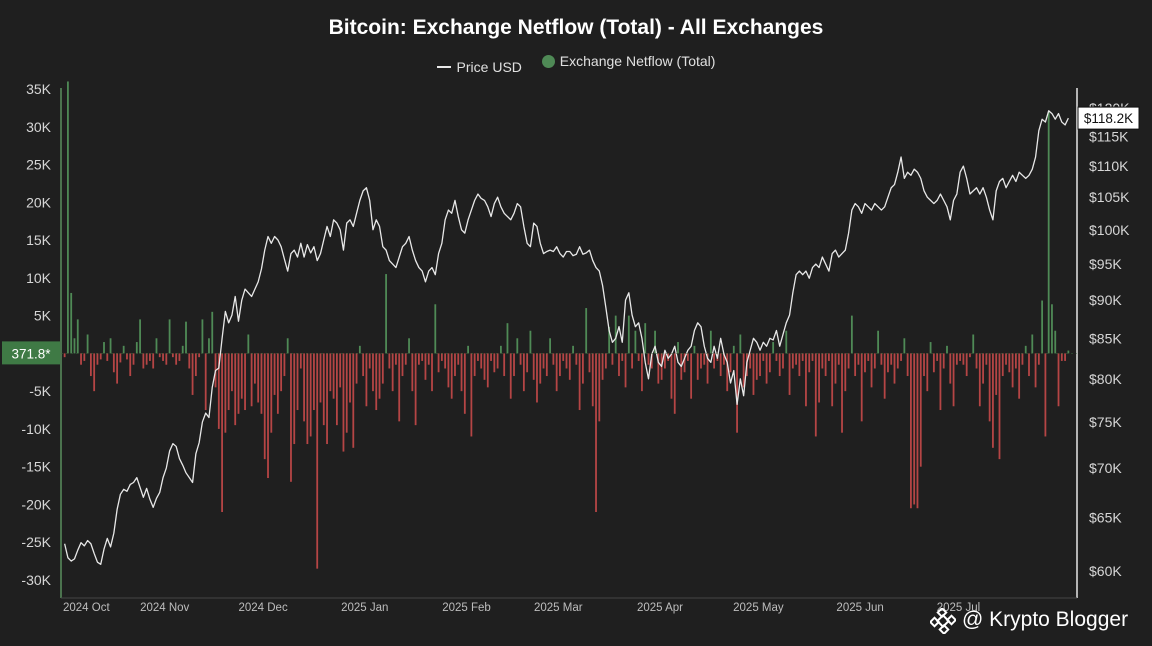  I want to click on y-left-tick-label: 35K, so click(39, 89).